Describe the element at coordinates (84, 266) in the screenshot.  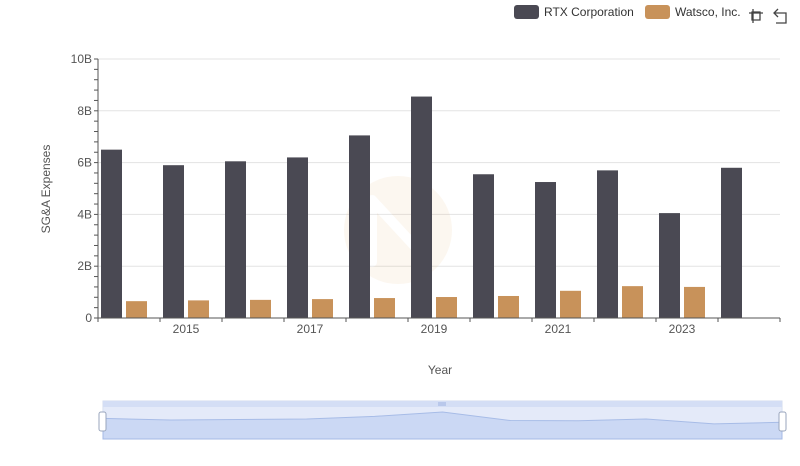
I see `y-tick-label: 2B` at that location.